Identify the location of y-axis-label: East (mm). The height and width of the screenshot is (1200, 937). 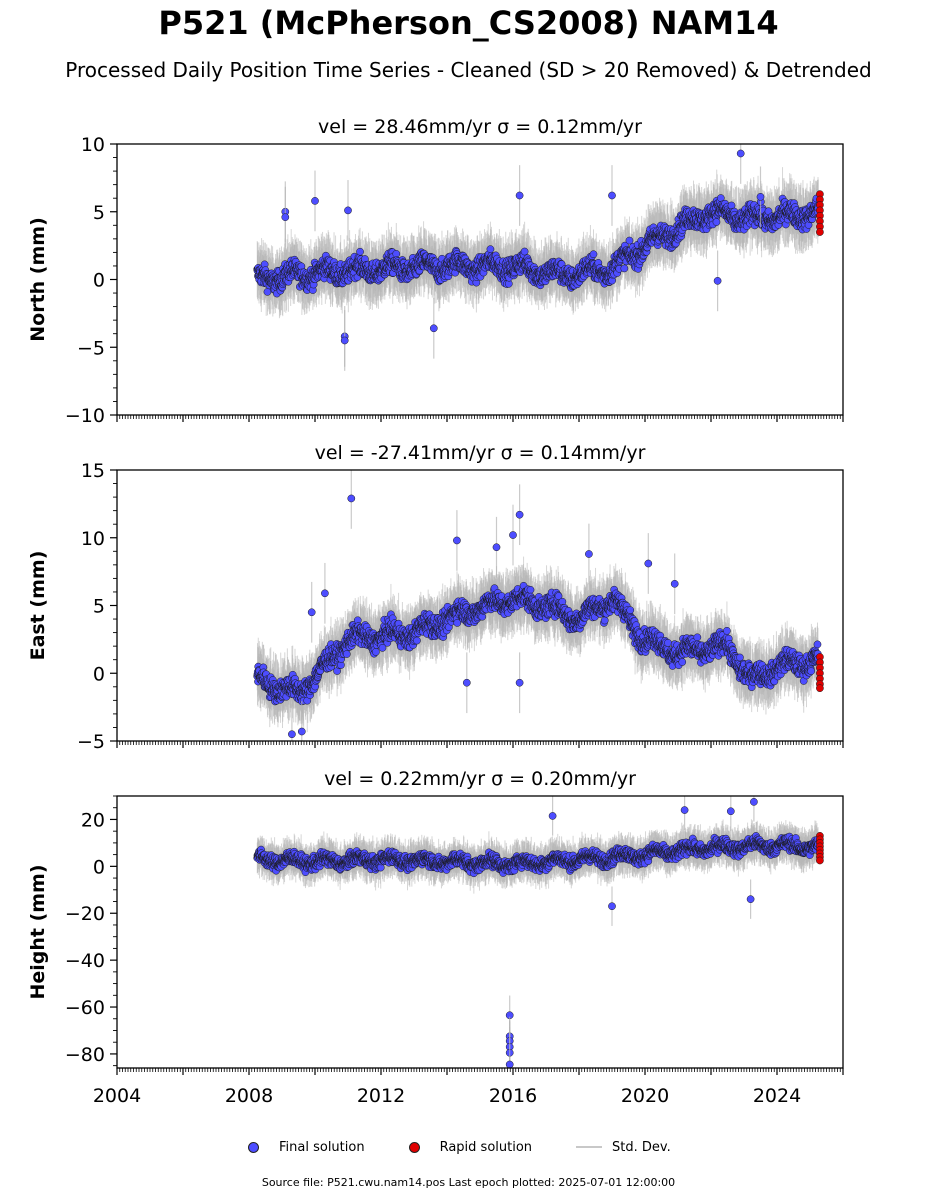
(38, 606).